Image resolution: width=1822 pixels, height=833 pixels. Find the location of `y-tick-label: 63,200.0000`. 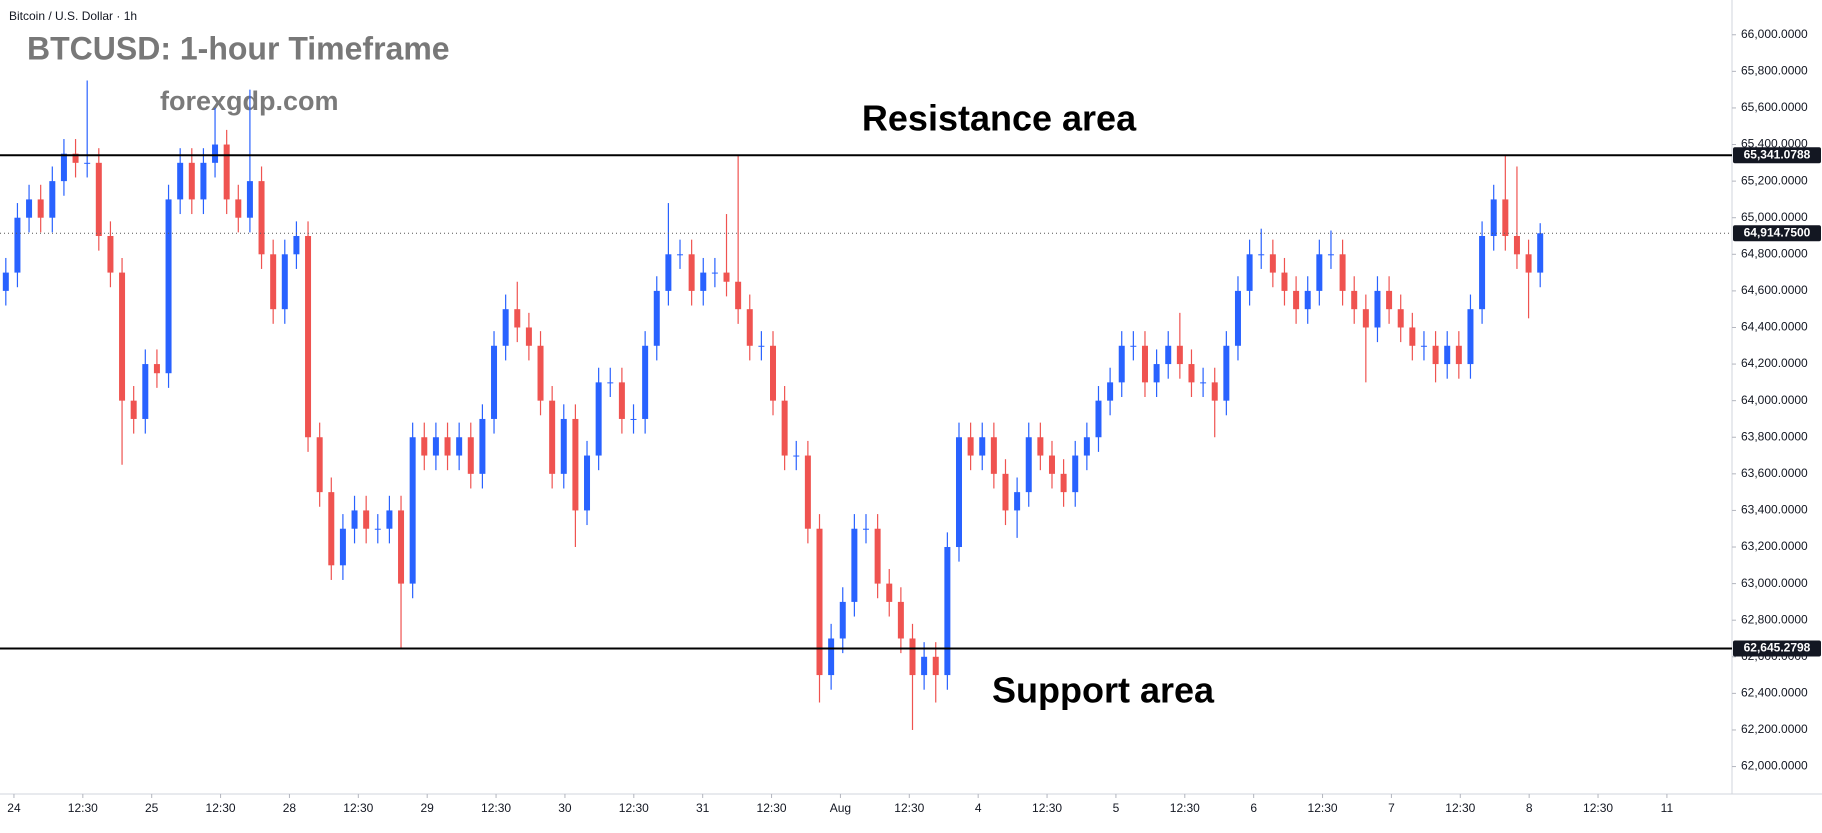

y-tick-label: 63,200.0000 is located at coordinates (1774, 546).